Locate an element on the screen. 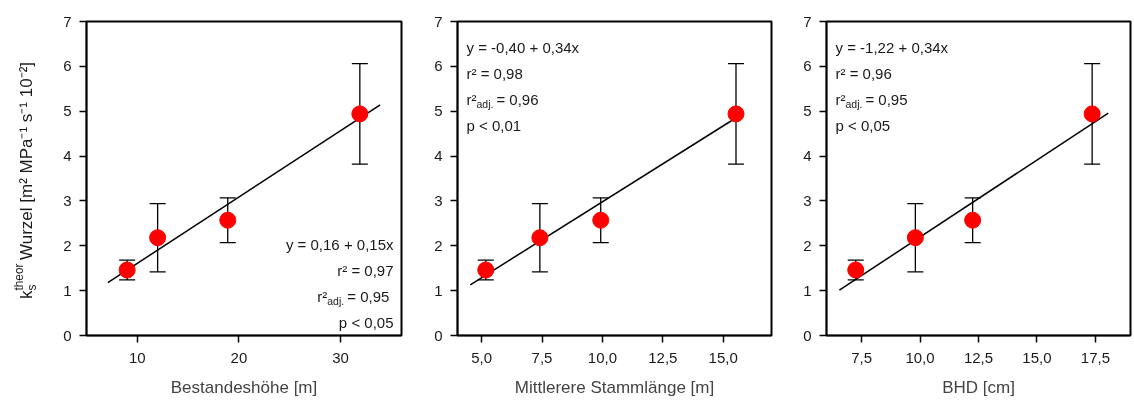 Image resolution: width=1134 pixels, height=409 pixels. annotation: y = -0,40 + 0,34x is located at coordinates (523, 47).